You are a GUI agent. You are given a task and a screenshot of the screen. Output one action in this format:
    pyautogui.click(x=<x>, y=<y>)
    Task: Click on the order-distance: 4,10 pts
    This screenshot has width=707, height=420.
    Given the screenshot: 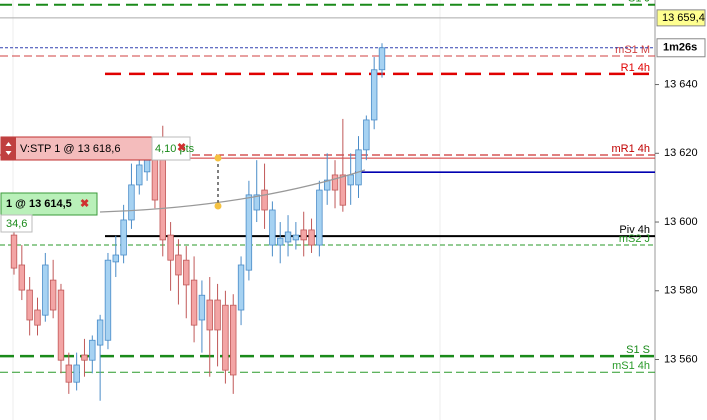 What is the action you would take?
    pyautogui.click(x=175, y=149)
    